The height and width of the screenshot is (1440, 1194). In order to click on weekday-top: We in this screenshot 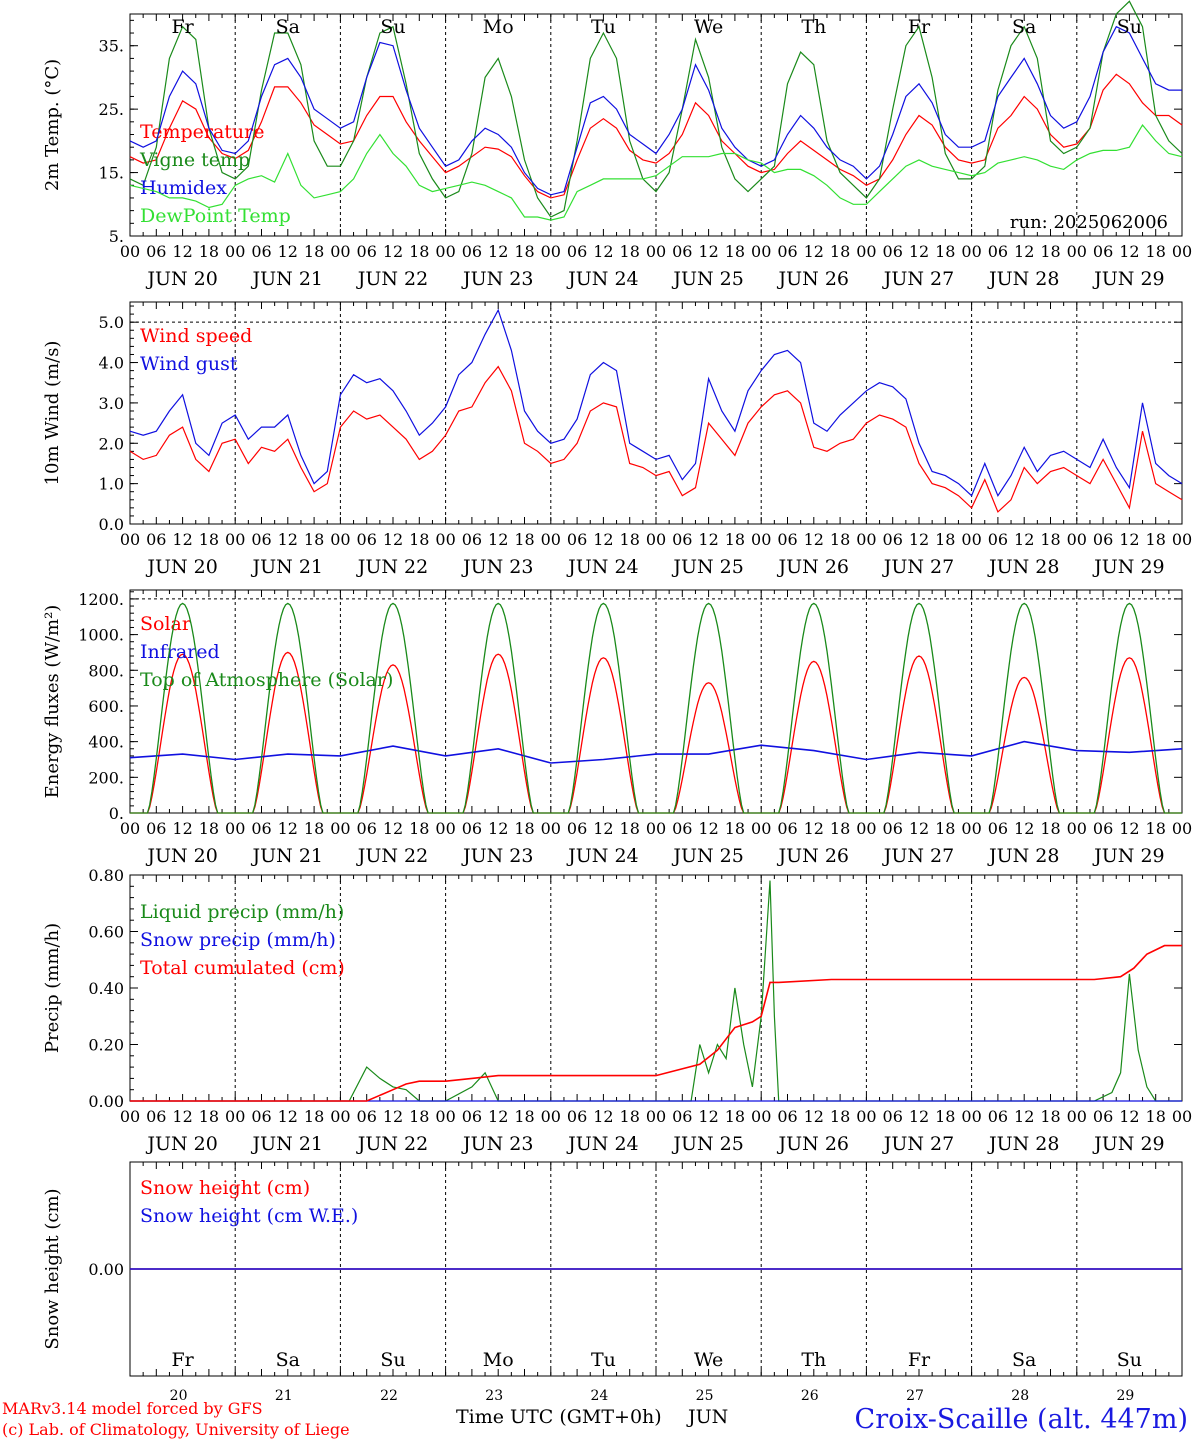, I will do `click(708, 27)`.